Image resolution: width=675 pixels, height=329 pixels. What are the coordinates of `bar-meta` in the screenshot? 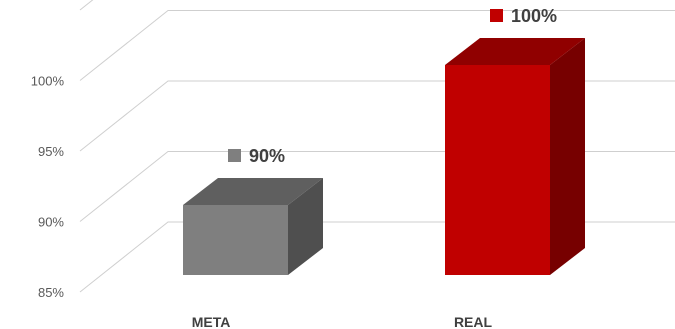 It's located at (253, 226).